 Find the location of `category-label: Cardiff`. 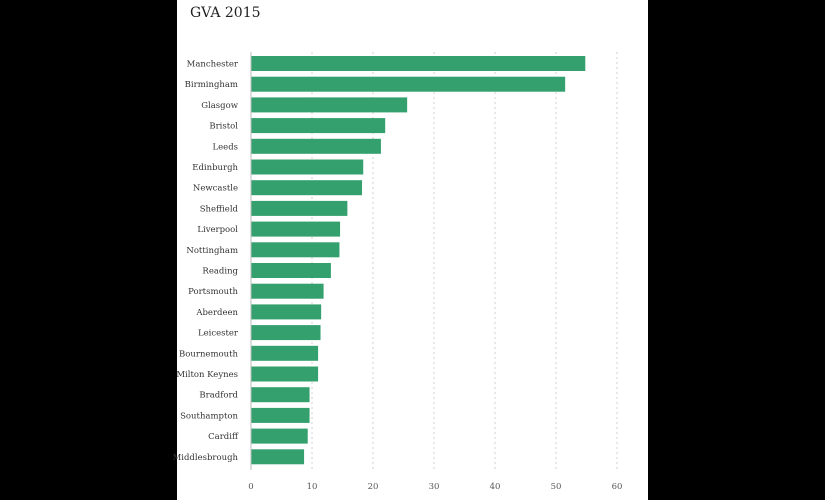

category-label: Cardiff is located at coordinates (223, 437).